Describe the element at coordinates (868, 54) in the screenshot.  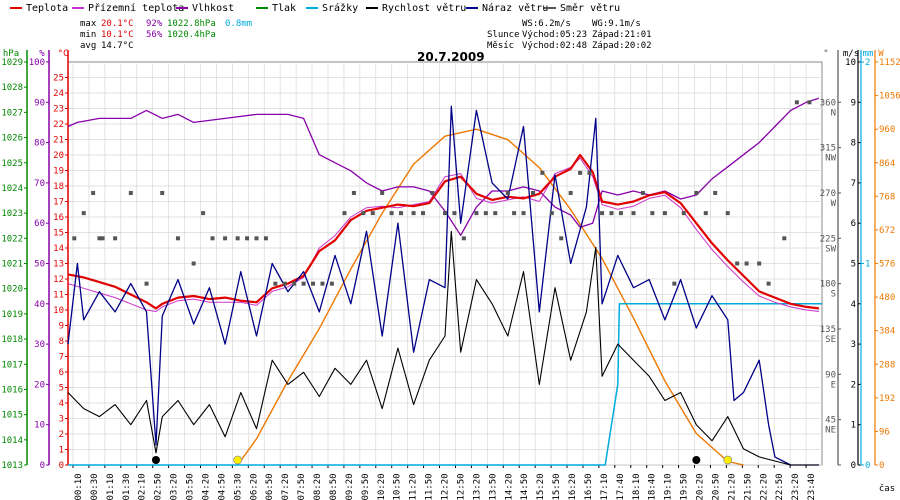
I see `rain-axis-label: mm` at that location.